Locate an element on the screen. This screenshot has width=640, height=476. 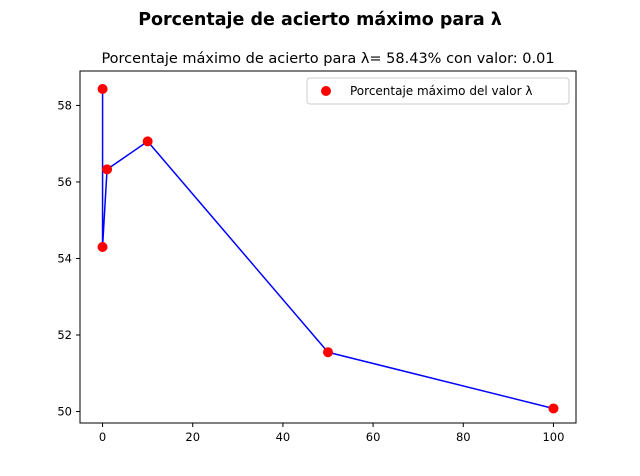
chart-suptitle: Porcentaje de acierto máximo para λ is located at coordinates (320, 20).